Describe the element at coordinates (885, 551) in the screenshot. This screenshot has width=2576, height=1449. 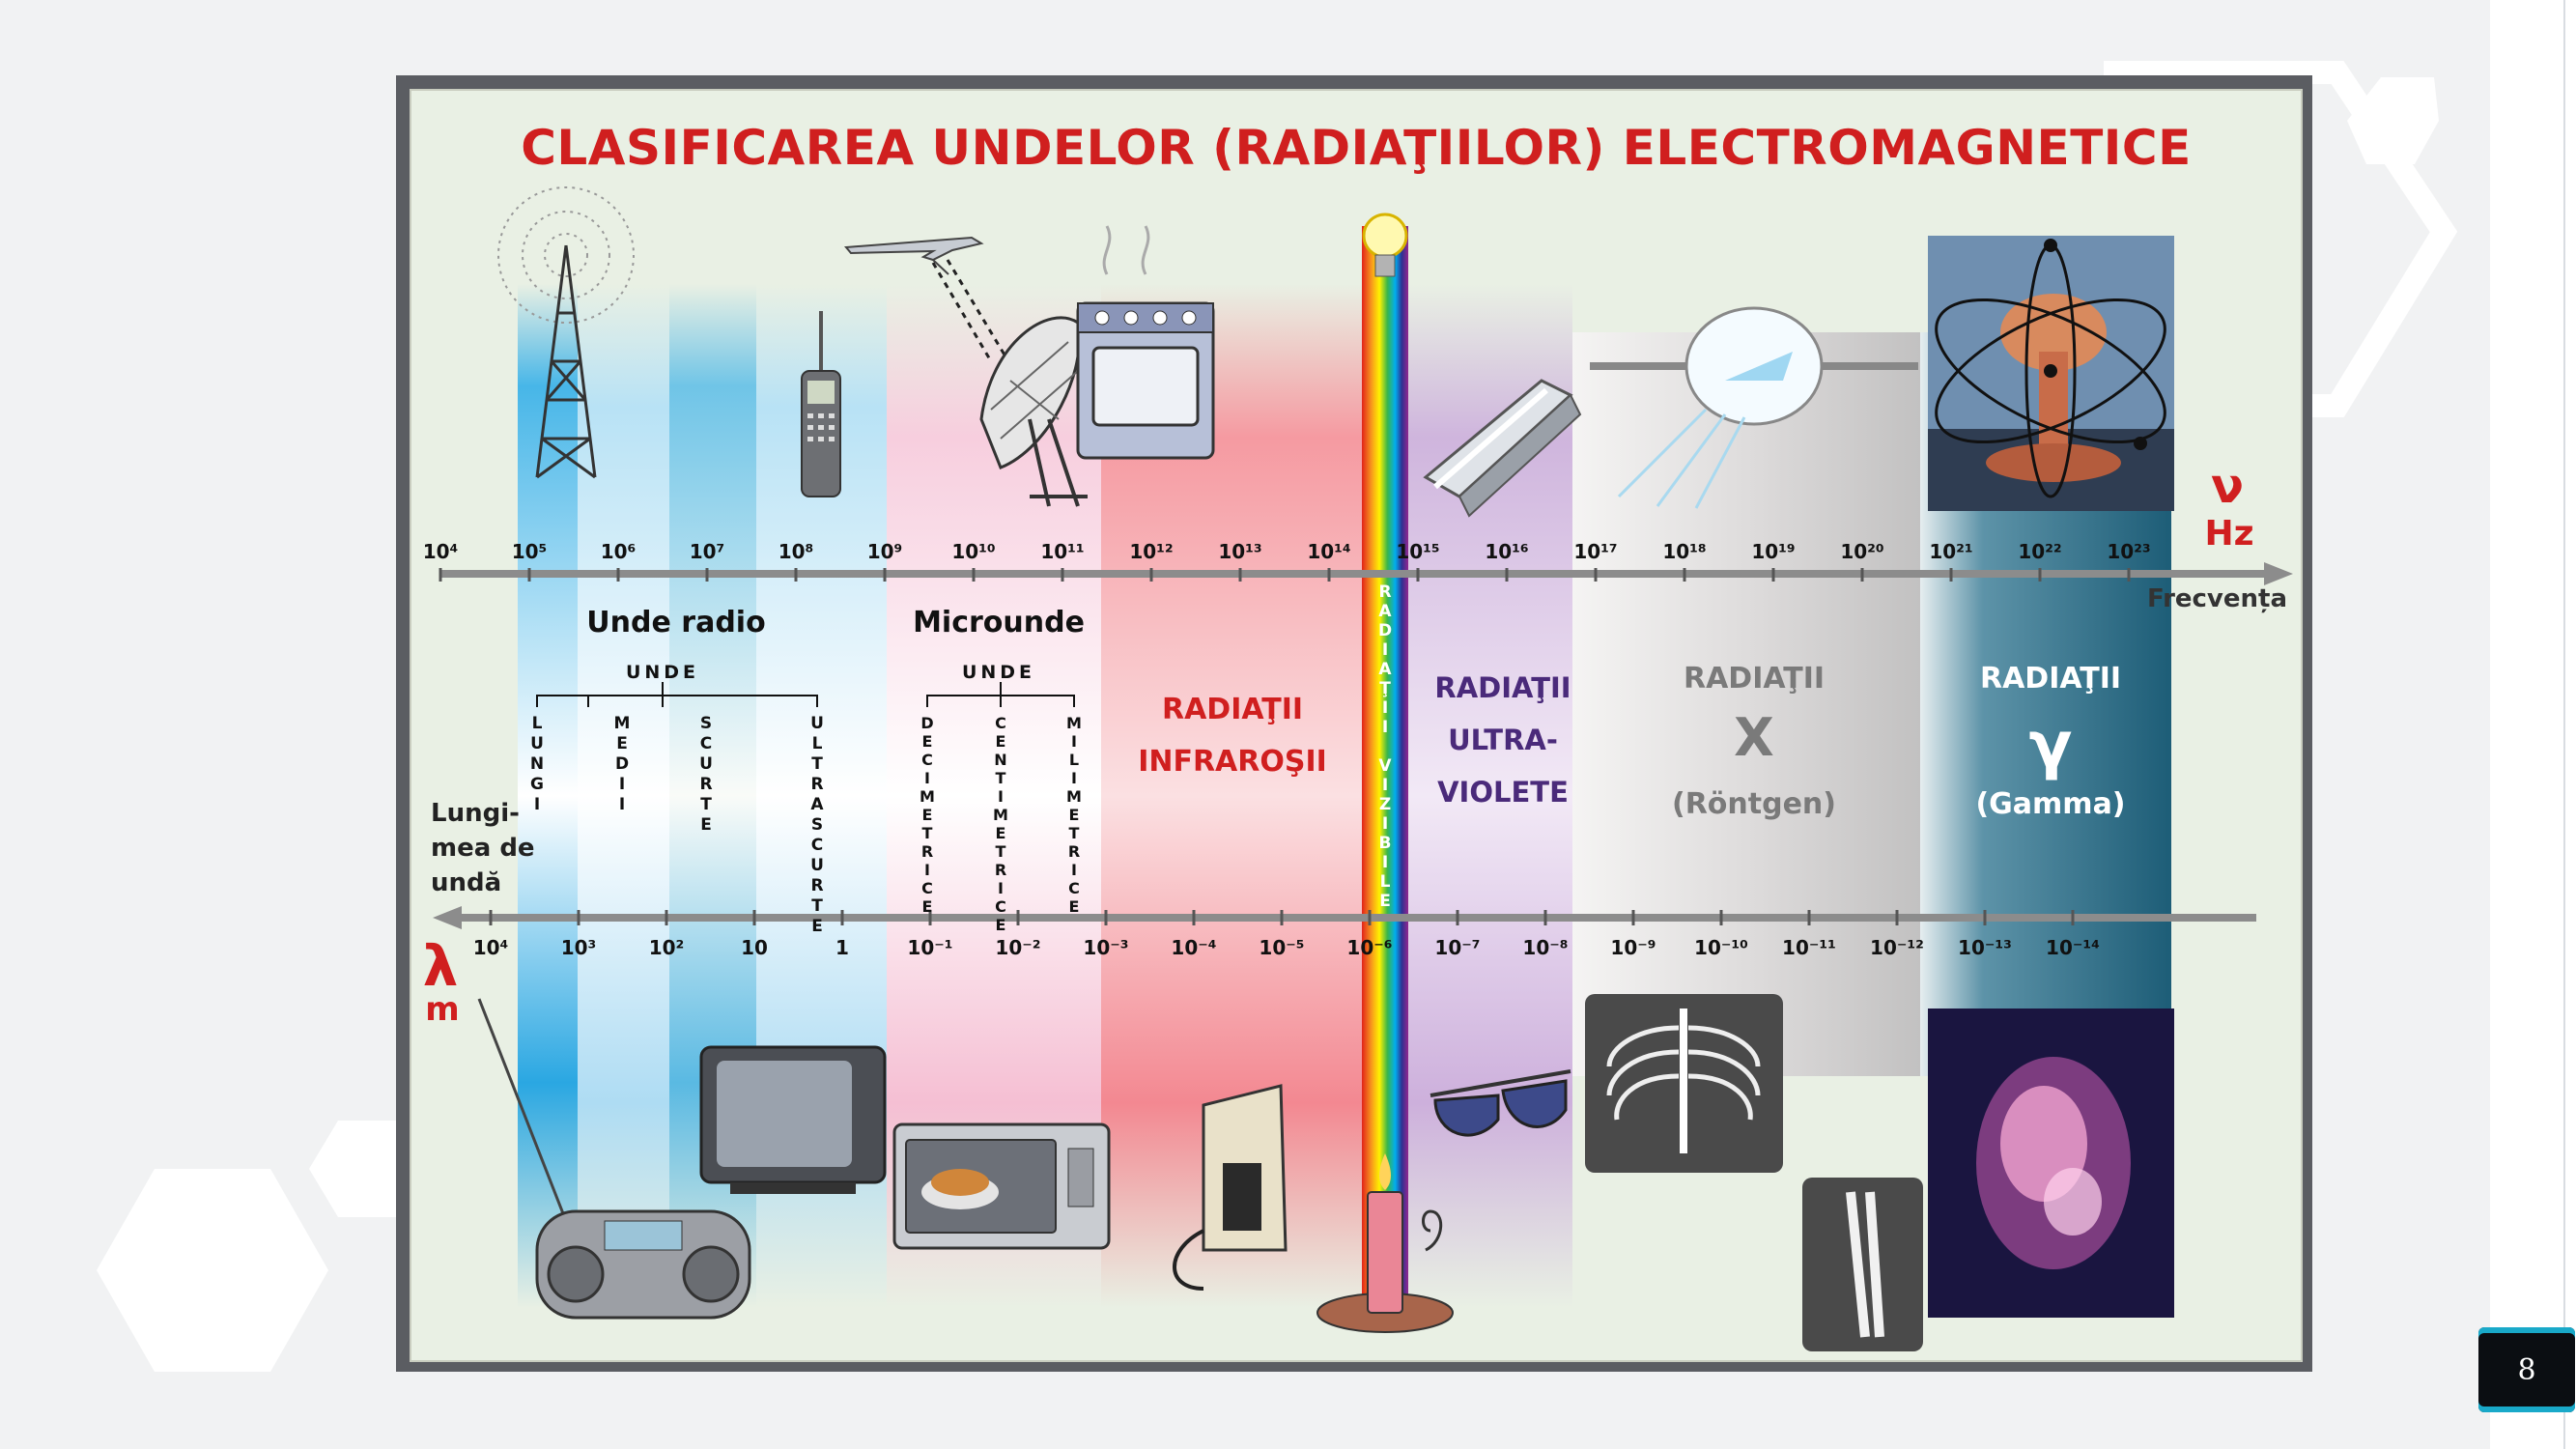
I see `frequency-tick-label: 10⁹` at that location.